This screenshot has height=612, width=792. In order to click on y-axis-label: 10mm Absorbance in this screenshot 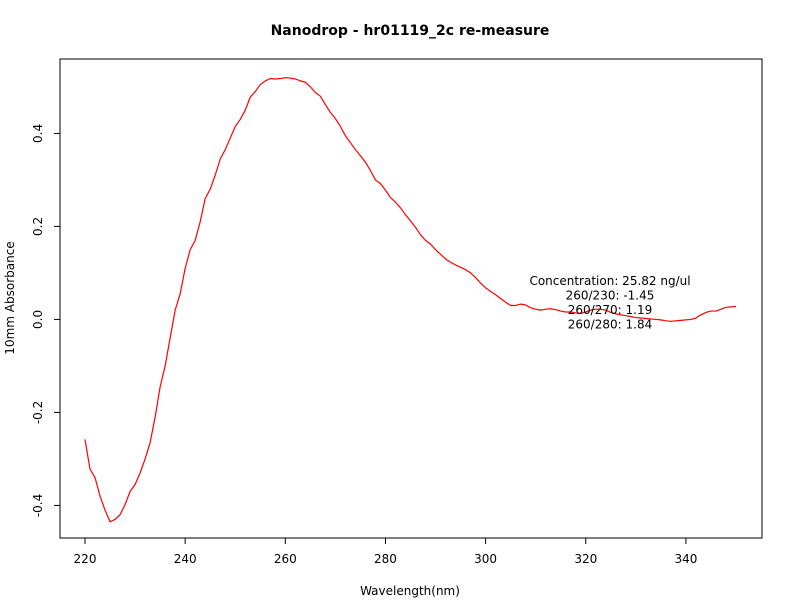, I will do `click(10, 297)`.